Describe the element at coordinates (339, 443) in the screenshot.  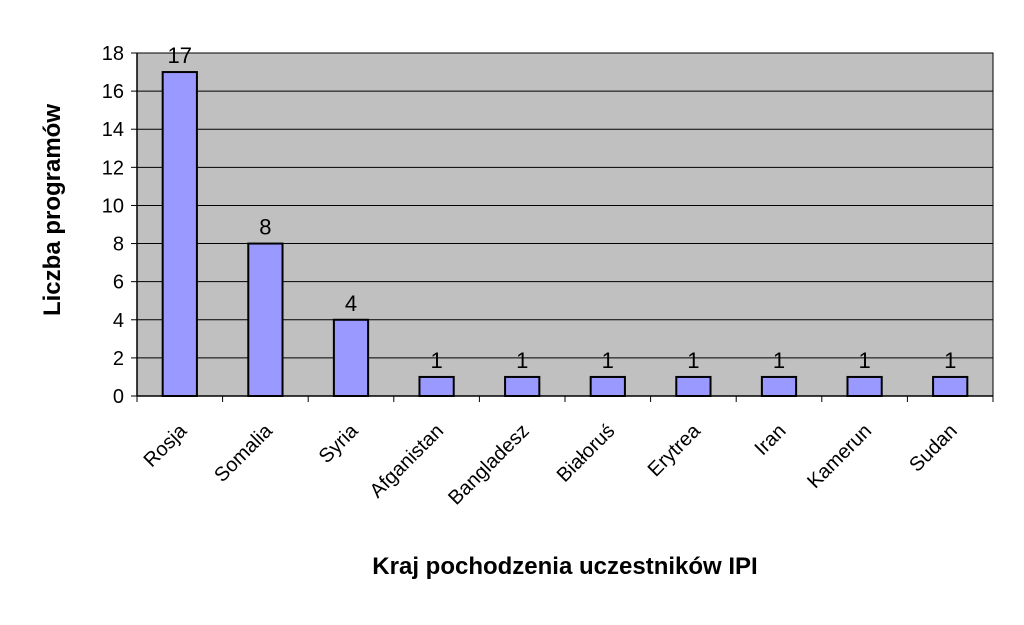
I see `x-tick-label: Syria` at that location.